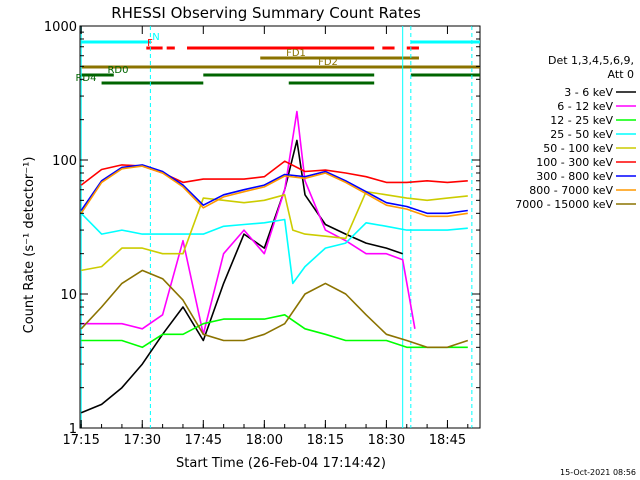 The image size is (640, 480). Describe the element at coordinates (574, 162) in the screenshot. I see `legend-label-5: 100 - 300 keV` at that location.